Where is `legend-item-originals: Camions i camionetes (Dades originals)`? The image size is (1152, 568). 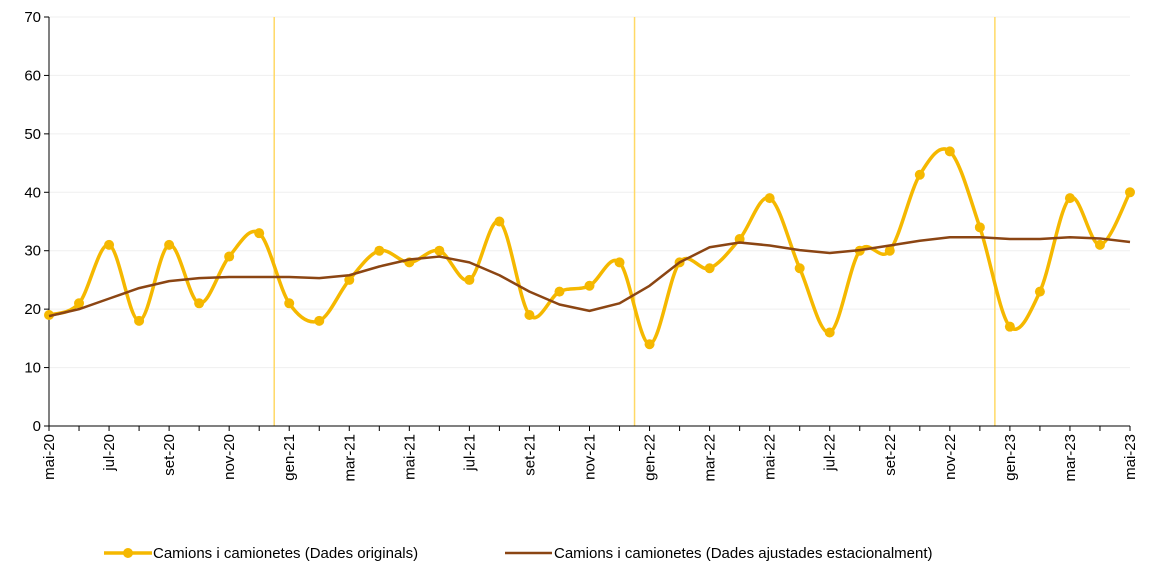 legend-item-originals: Camions i camionetes (Dades originals) is located at coordinates (261, 553).